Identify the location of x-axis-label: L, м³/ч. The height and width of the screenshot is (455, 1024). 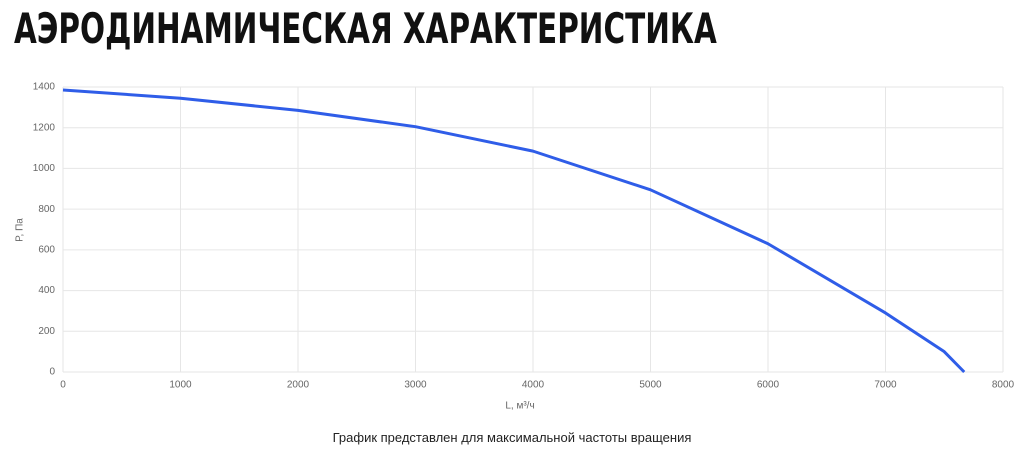
(519, 406).